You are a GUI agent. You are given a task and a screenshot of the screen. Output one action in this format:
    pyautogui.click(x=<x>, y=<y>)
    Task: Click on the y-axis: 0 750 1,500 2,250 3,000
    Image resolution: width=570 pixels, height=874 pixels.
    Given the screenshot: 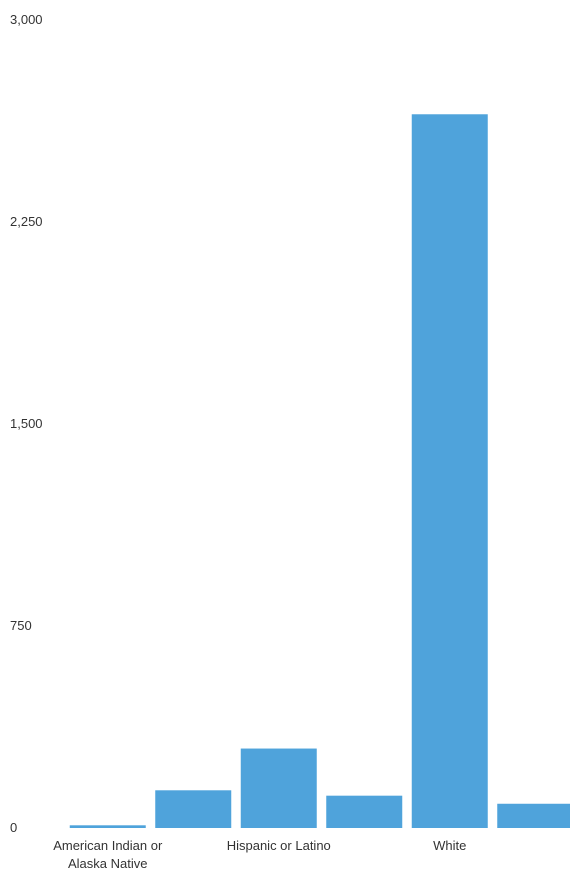 What is the action you would take?
    pyautogui.click(x=26, y=423)
    